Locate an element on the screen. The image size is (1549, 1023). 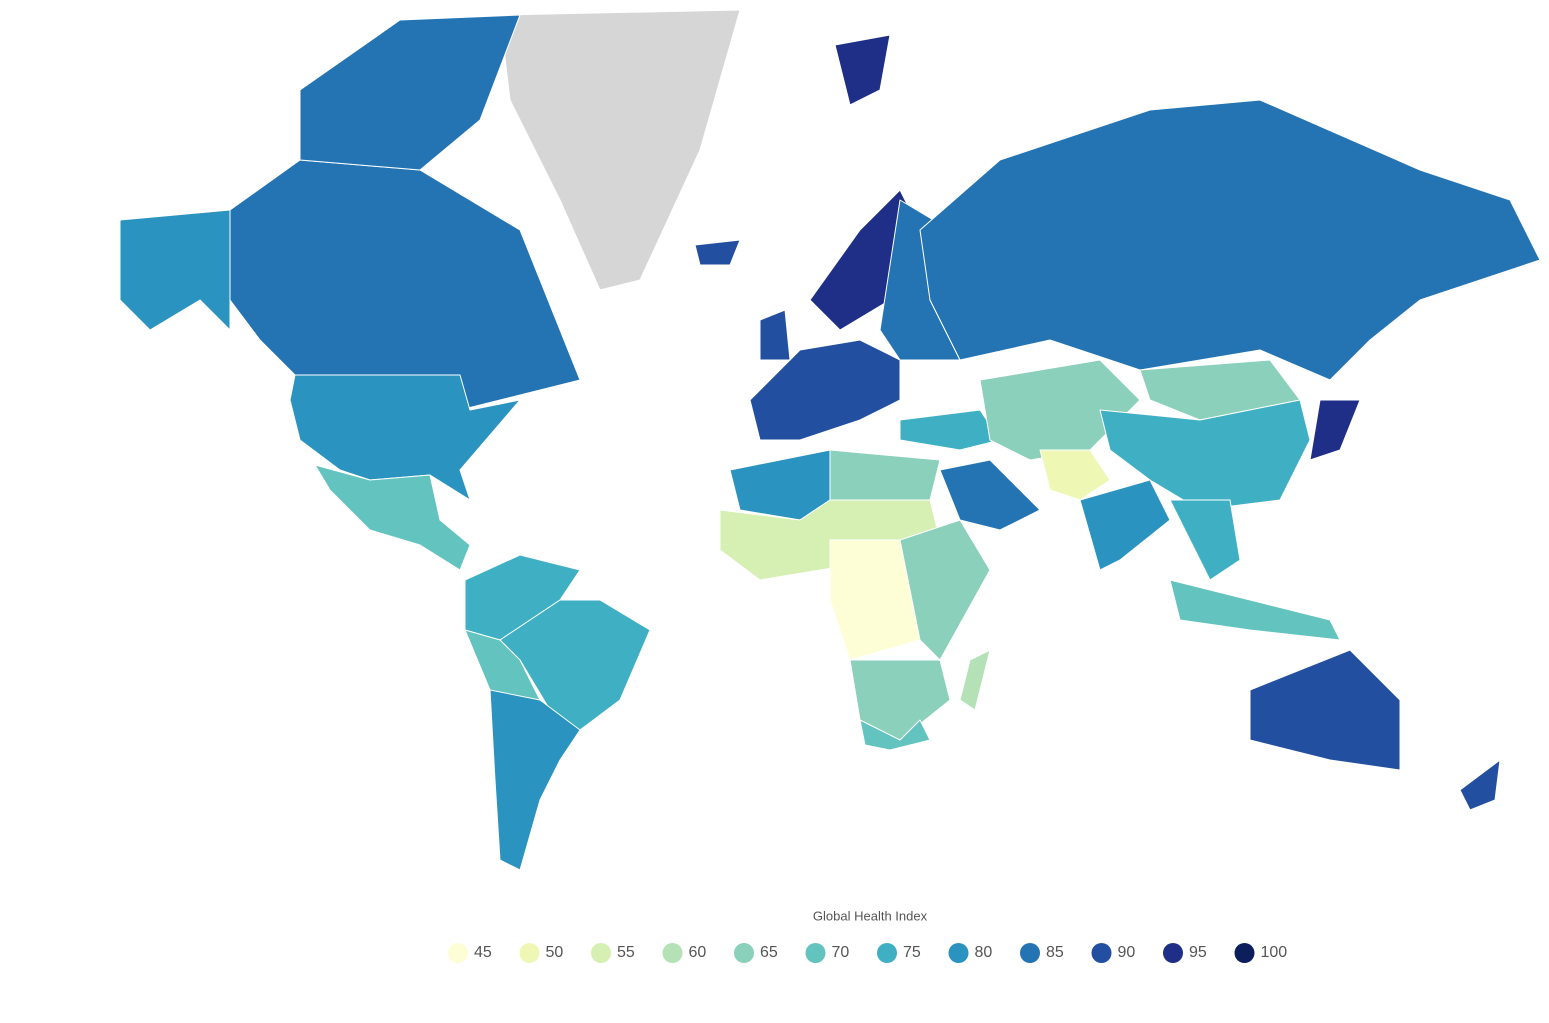
legend-label: 45 is located at coordinates (483, 952).